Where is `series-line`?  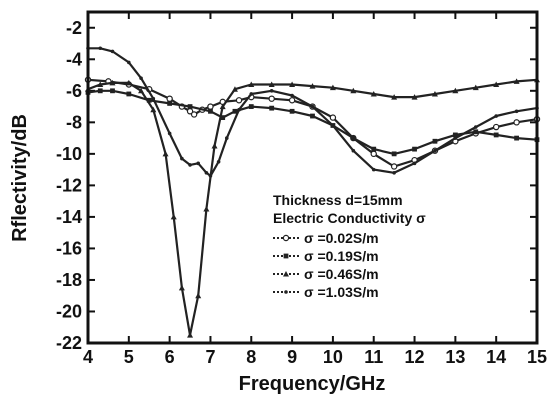 series-line is located at coordinates (312, 122).